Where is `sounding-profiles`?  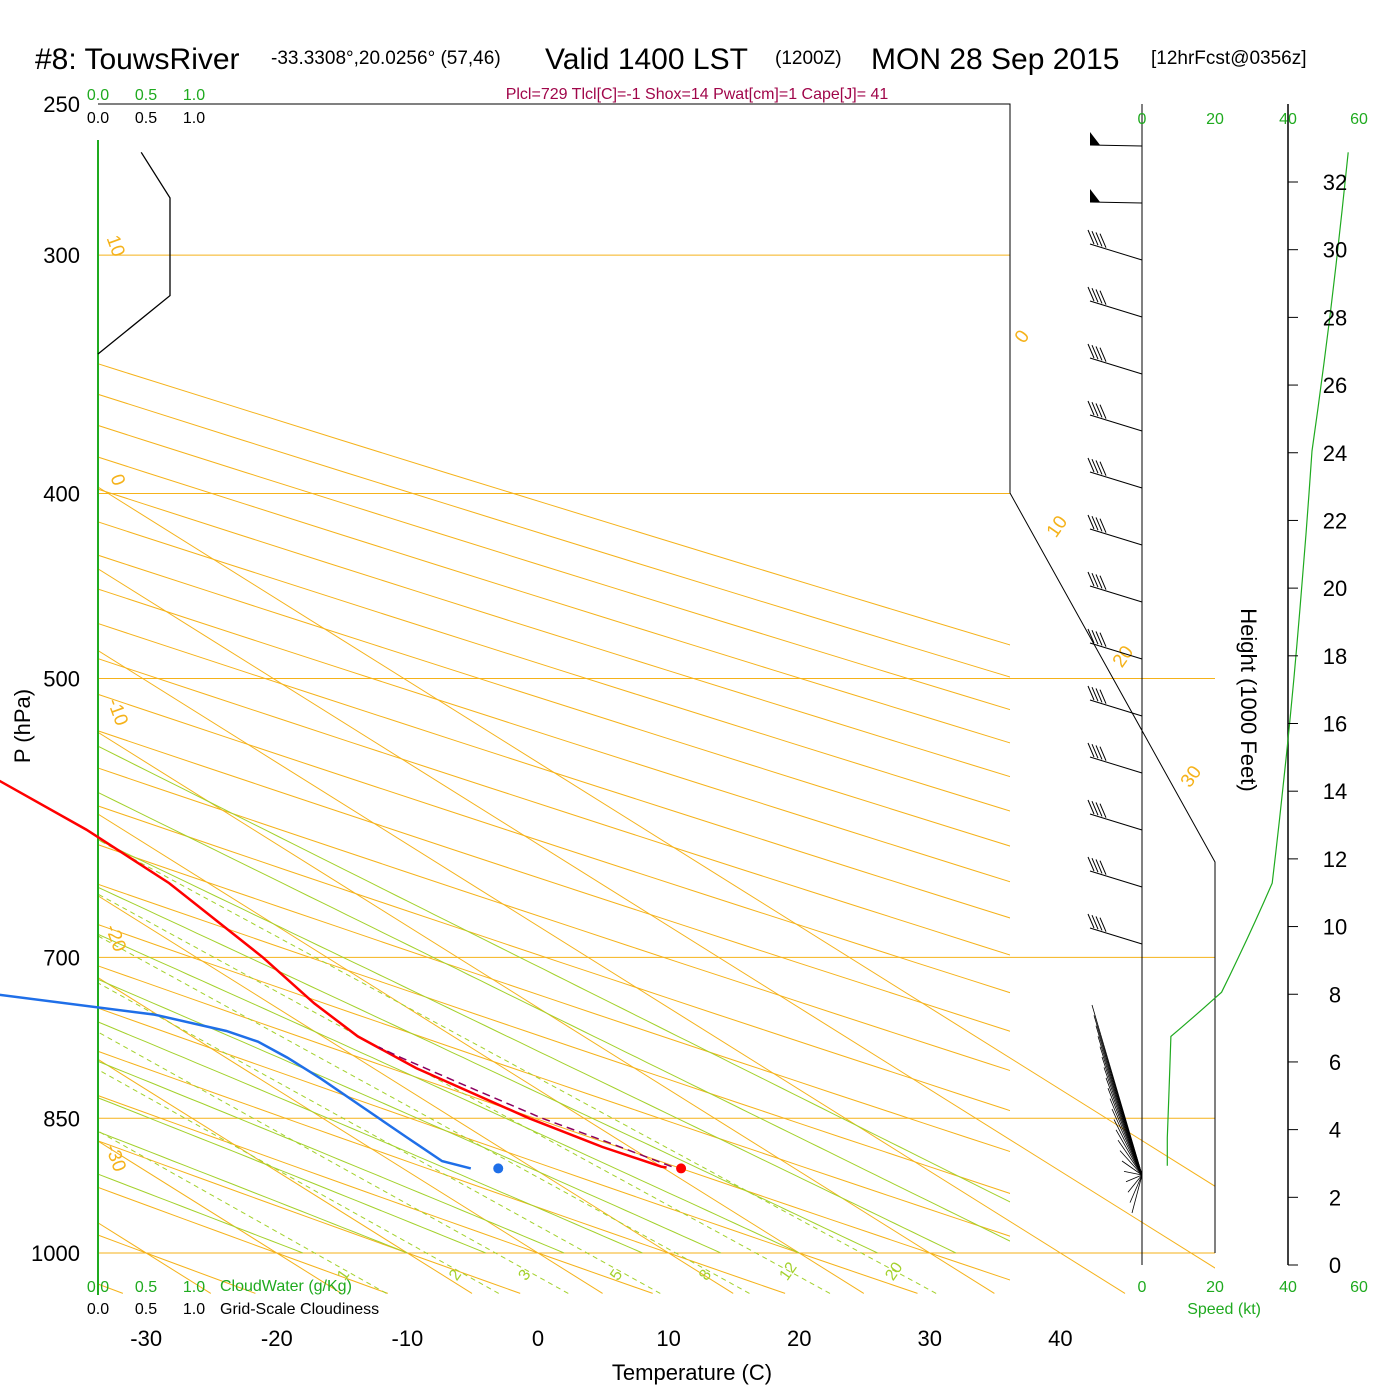
sounding-profiles is located at coordinates (343, 976).